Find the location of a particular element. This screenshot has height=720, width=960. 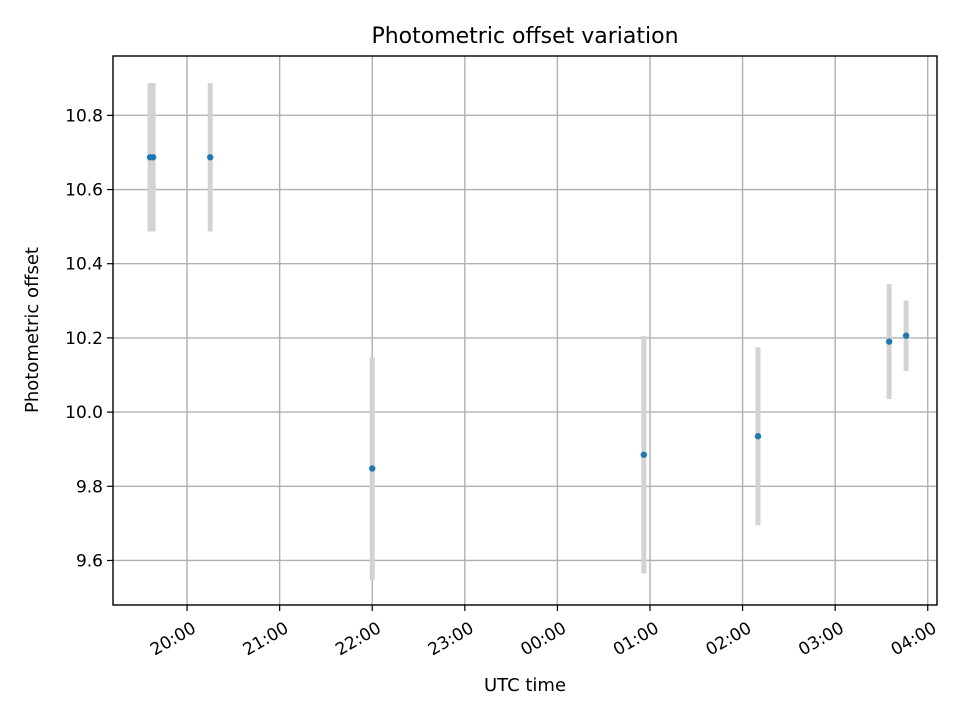

y-tick-label: 9.6 is located at coordinates (89, 561).